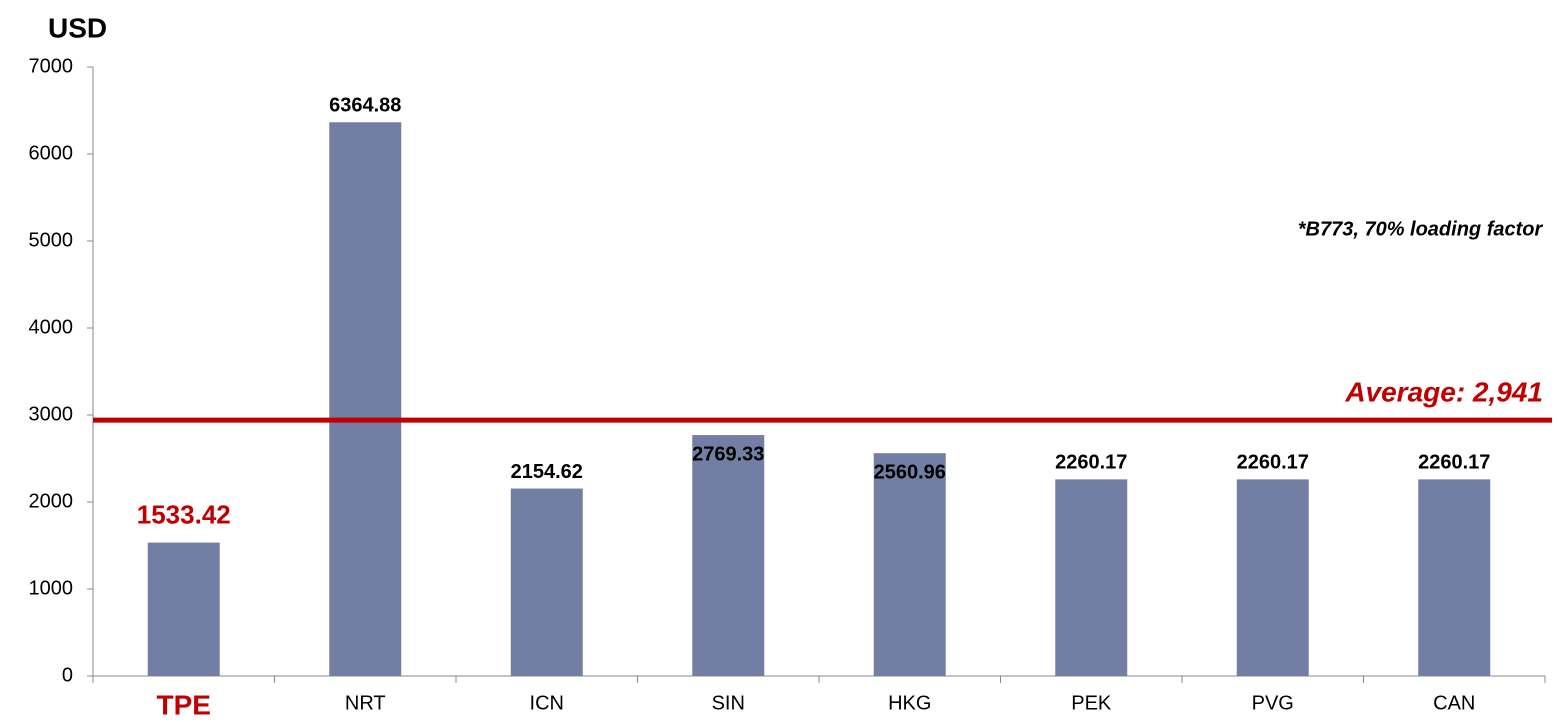 Image resolution: width=1558 pixels, height=722 pixels. Describe the element at coordinates (51, 501) in the screenshot. I see `y-tick-label: 2000` at that location.